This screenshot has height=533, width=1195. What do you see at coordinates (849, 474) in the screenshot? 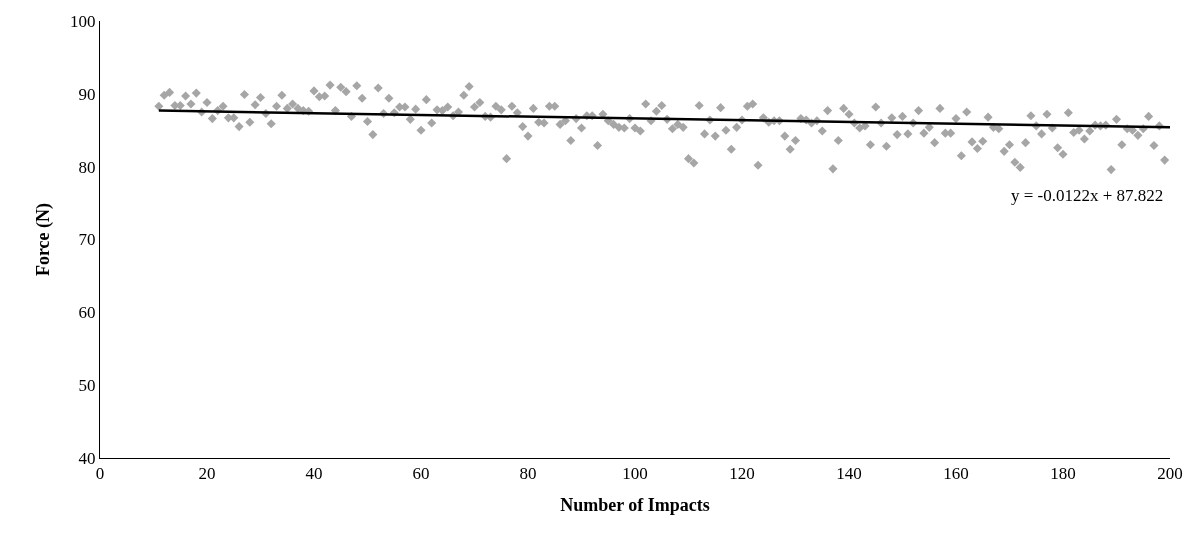
I see `x-tick-label: 140` at bounding box center [849, 474].